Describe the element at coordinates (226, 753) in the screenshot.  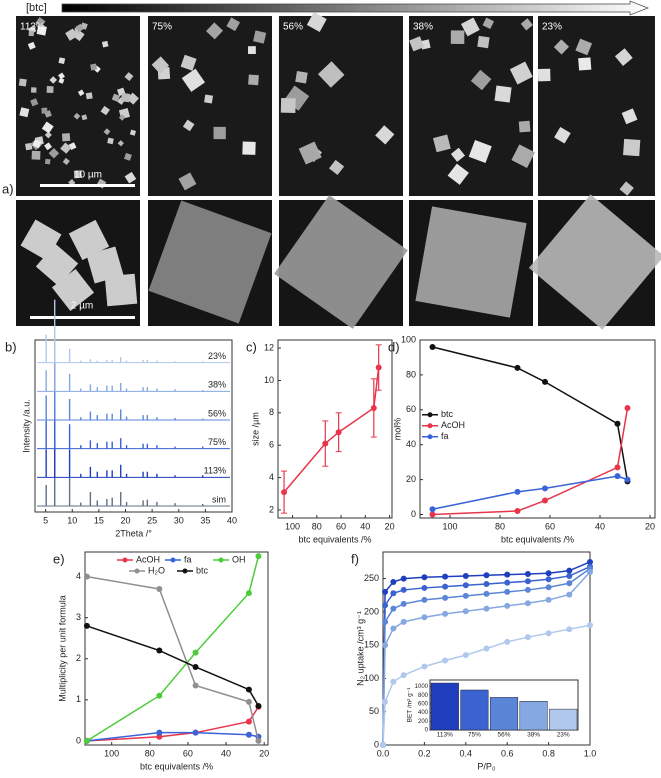
I see `x-tick-label: 40` at that location.